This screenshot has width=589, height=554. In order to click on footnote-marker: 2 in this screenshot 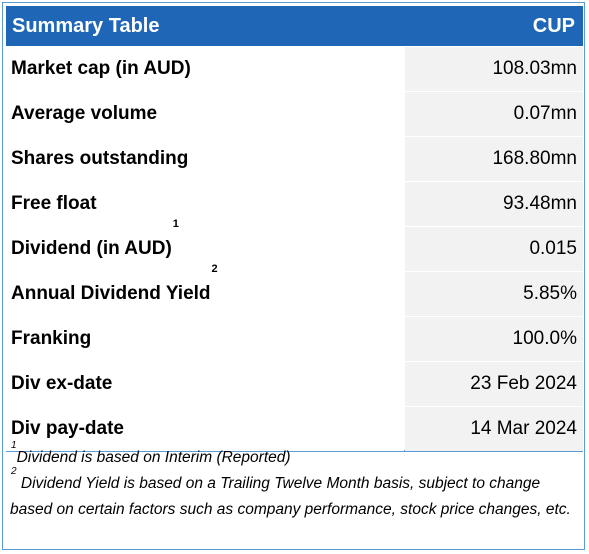, I will do `click(214, 269)`.